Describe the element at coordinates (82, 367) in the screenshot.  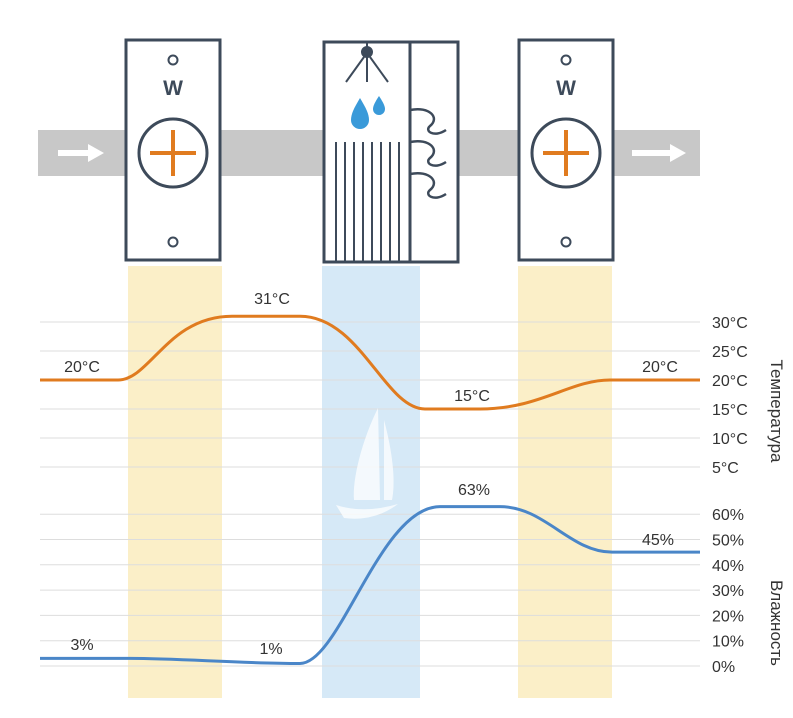
I see `temp-label-start: 20°C` at that location.